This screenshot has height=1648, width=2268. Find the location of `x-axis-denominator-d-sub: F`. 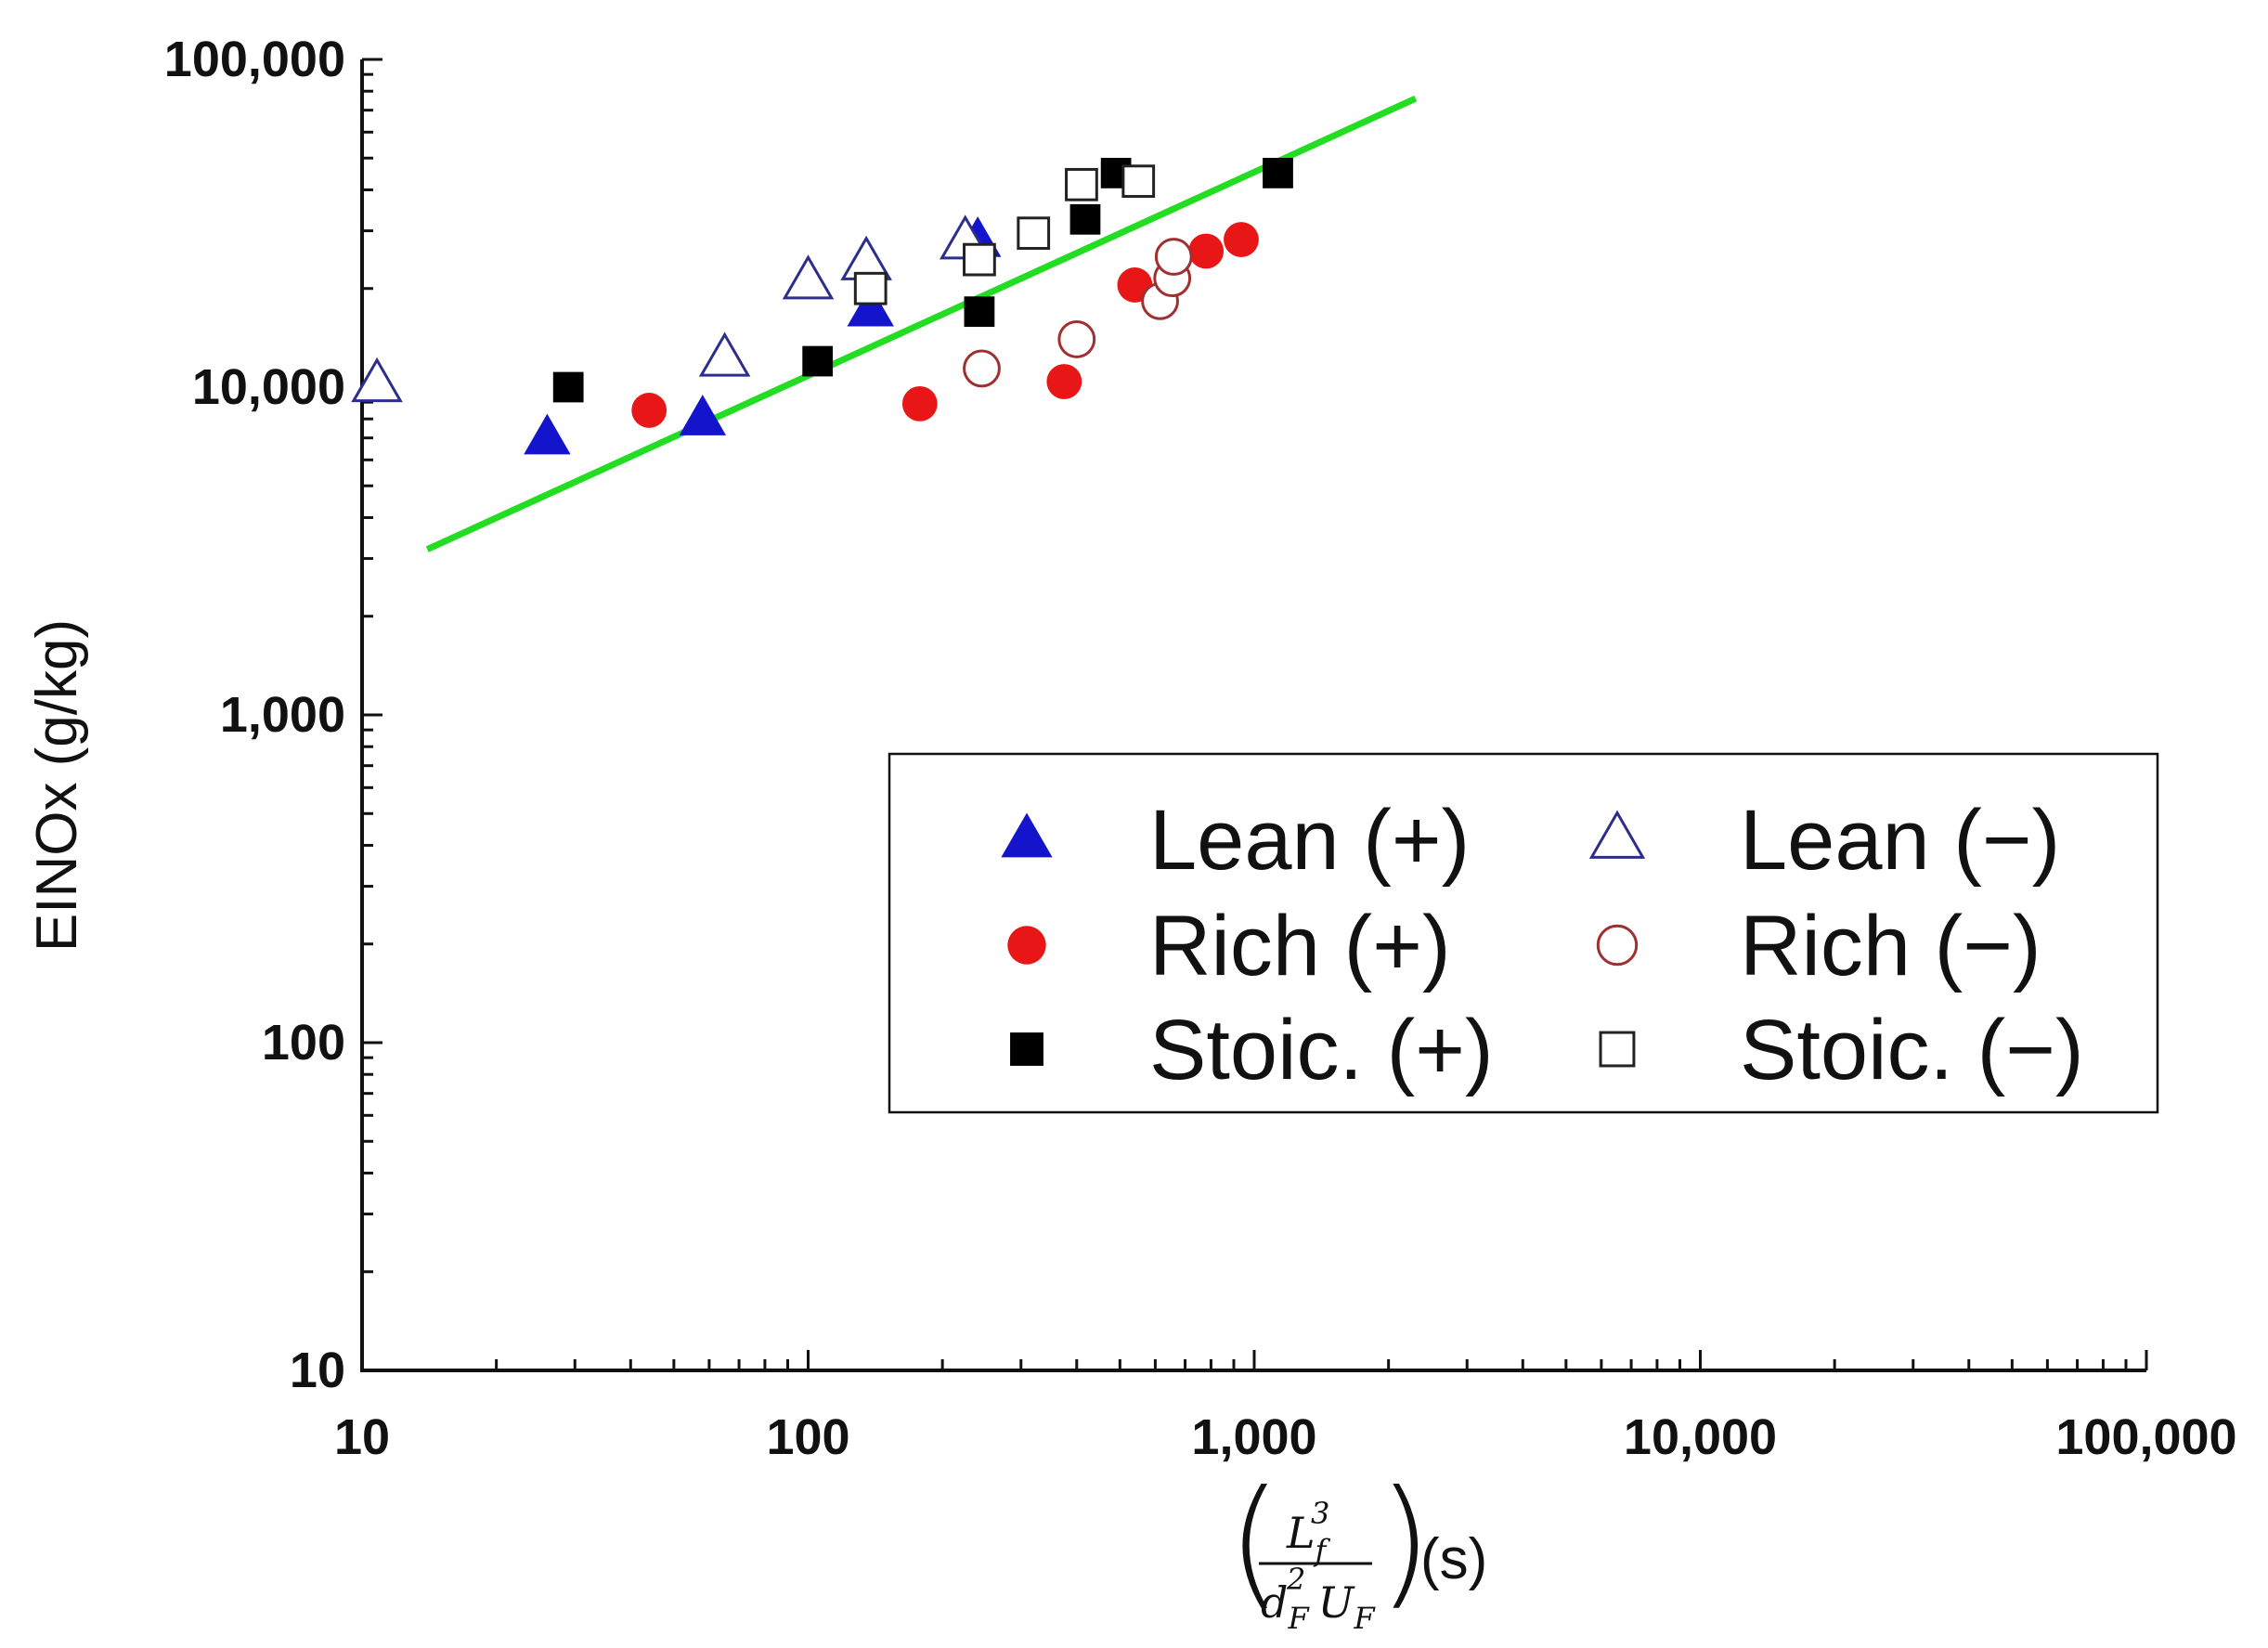

x-axis-denominator-d-sub: F is located at coordinates (1298, 1618).